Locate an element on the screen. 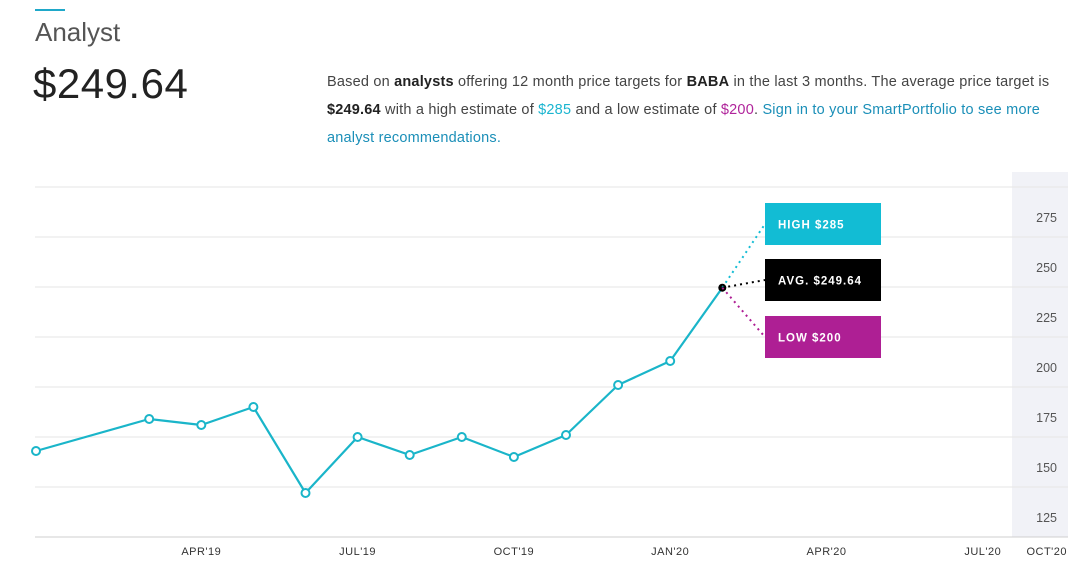 This screenshot has width=1089, height=575. y-tick-label: 225 is located at coordinates (1046, 318).